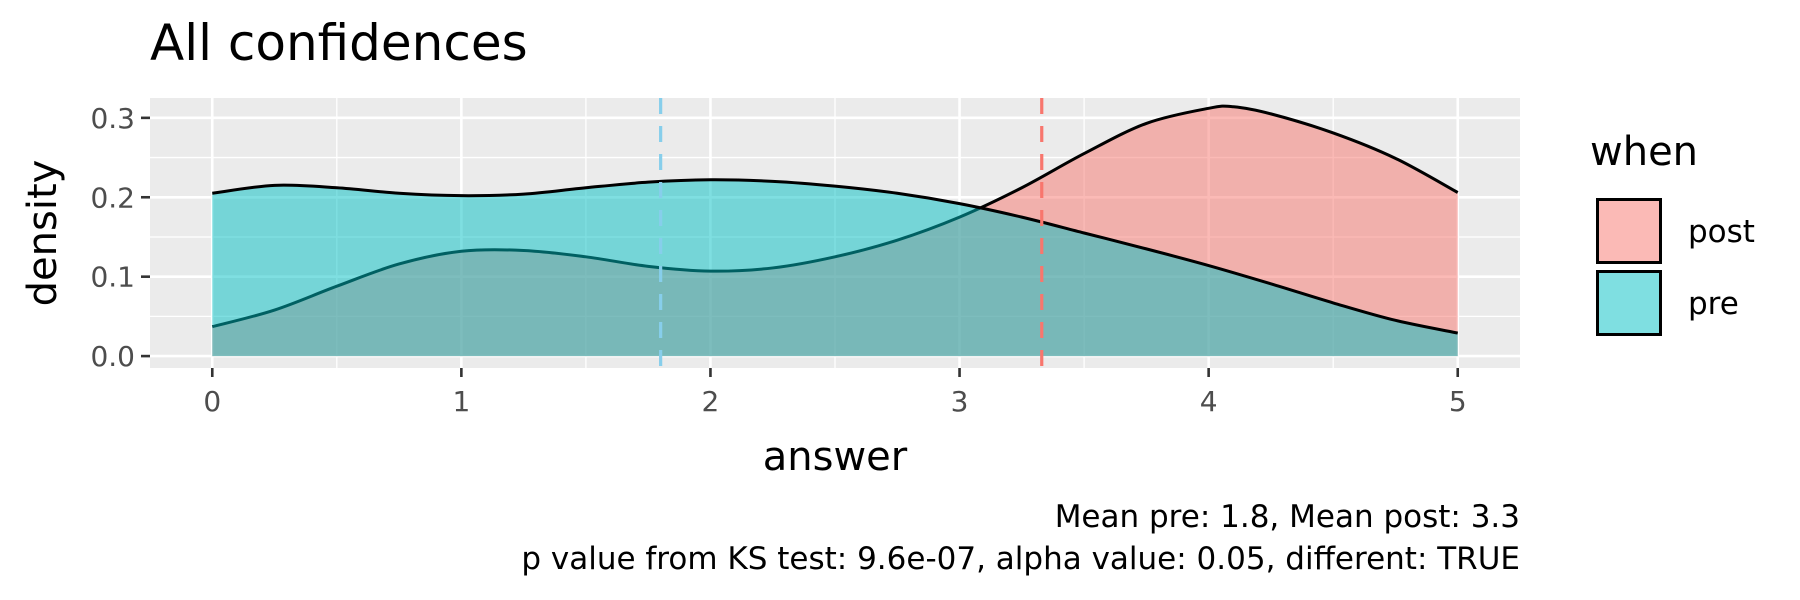 The width and height of the screenshot is (1800, 600). What do you see at coordinates (851, 233) in the screenshot?
I see `mean-lines` at bounding box center [851, 233].